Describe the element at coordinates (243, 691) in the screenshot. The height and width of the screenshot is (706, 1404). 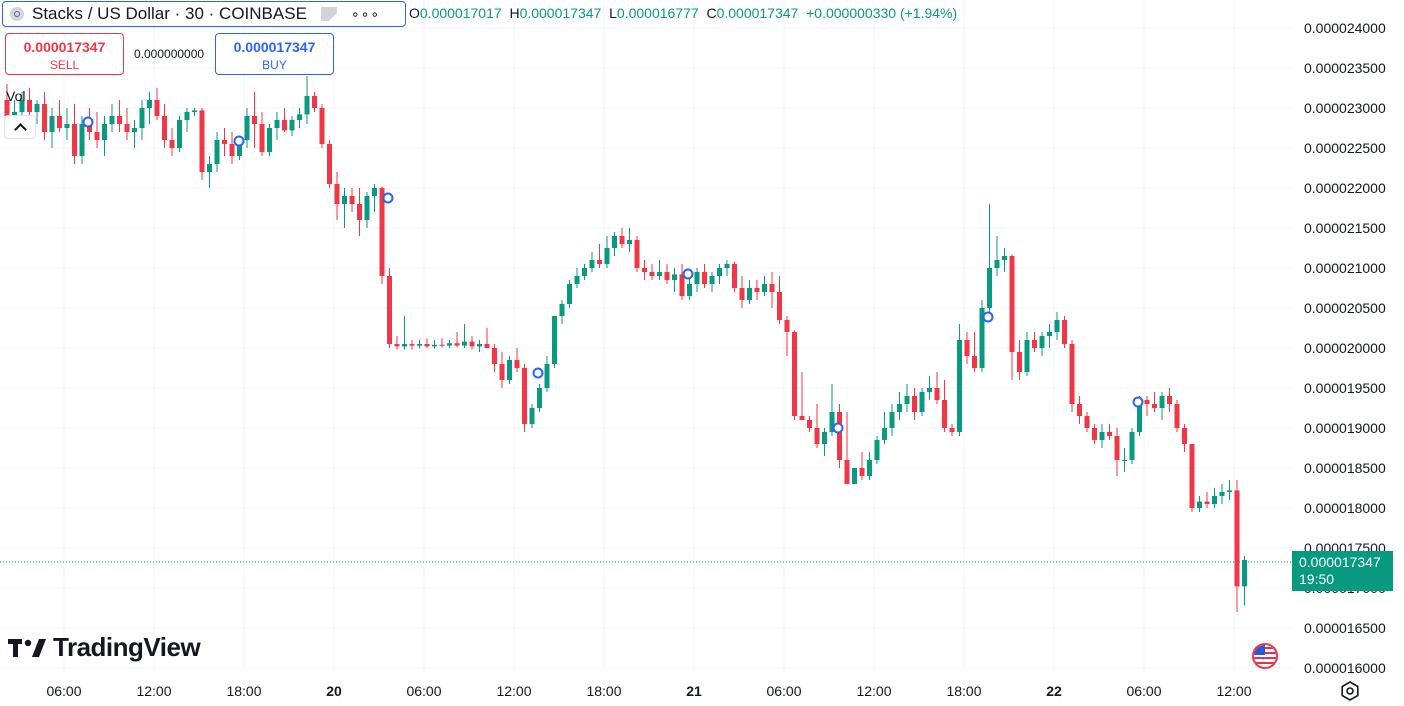
I see `time-tick-label: 18:00` at that location.